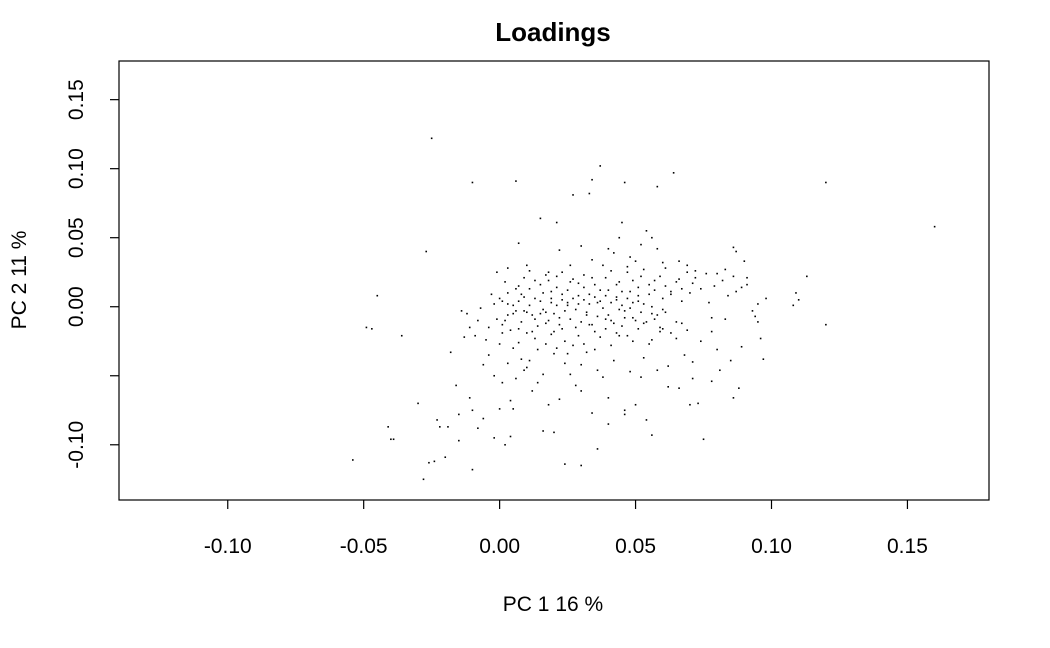  Describe the element at coordinates (228, 546) in the screenshot. I see `x-tick-label: -0.10` at that location.